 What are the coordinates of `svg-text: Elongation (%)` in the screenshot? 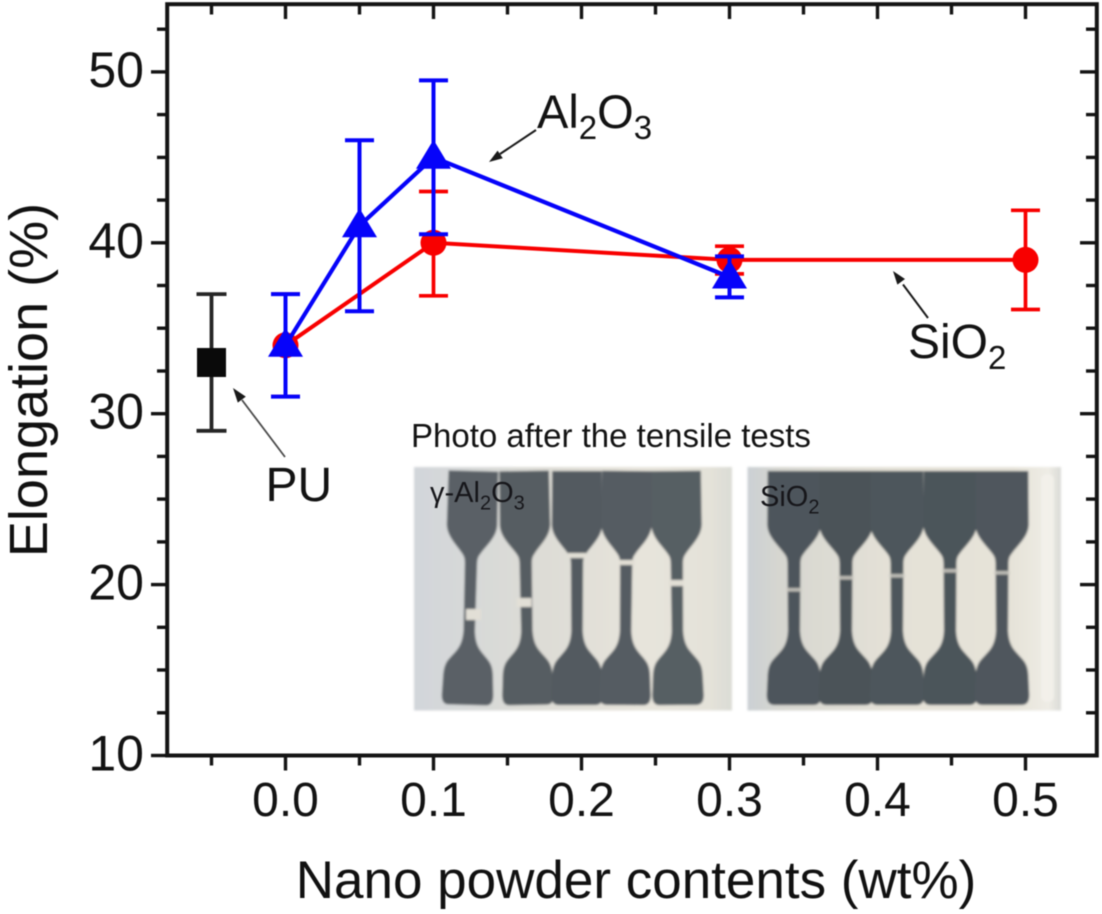 It's located at (29, 380).